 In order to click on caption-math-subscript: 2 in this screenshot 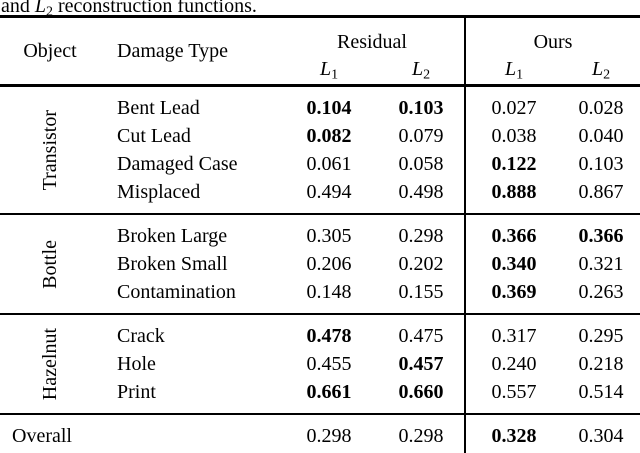, I will do `click(50, 9)`.